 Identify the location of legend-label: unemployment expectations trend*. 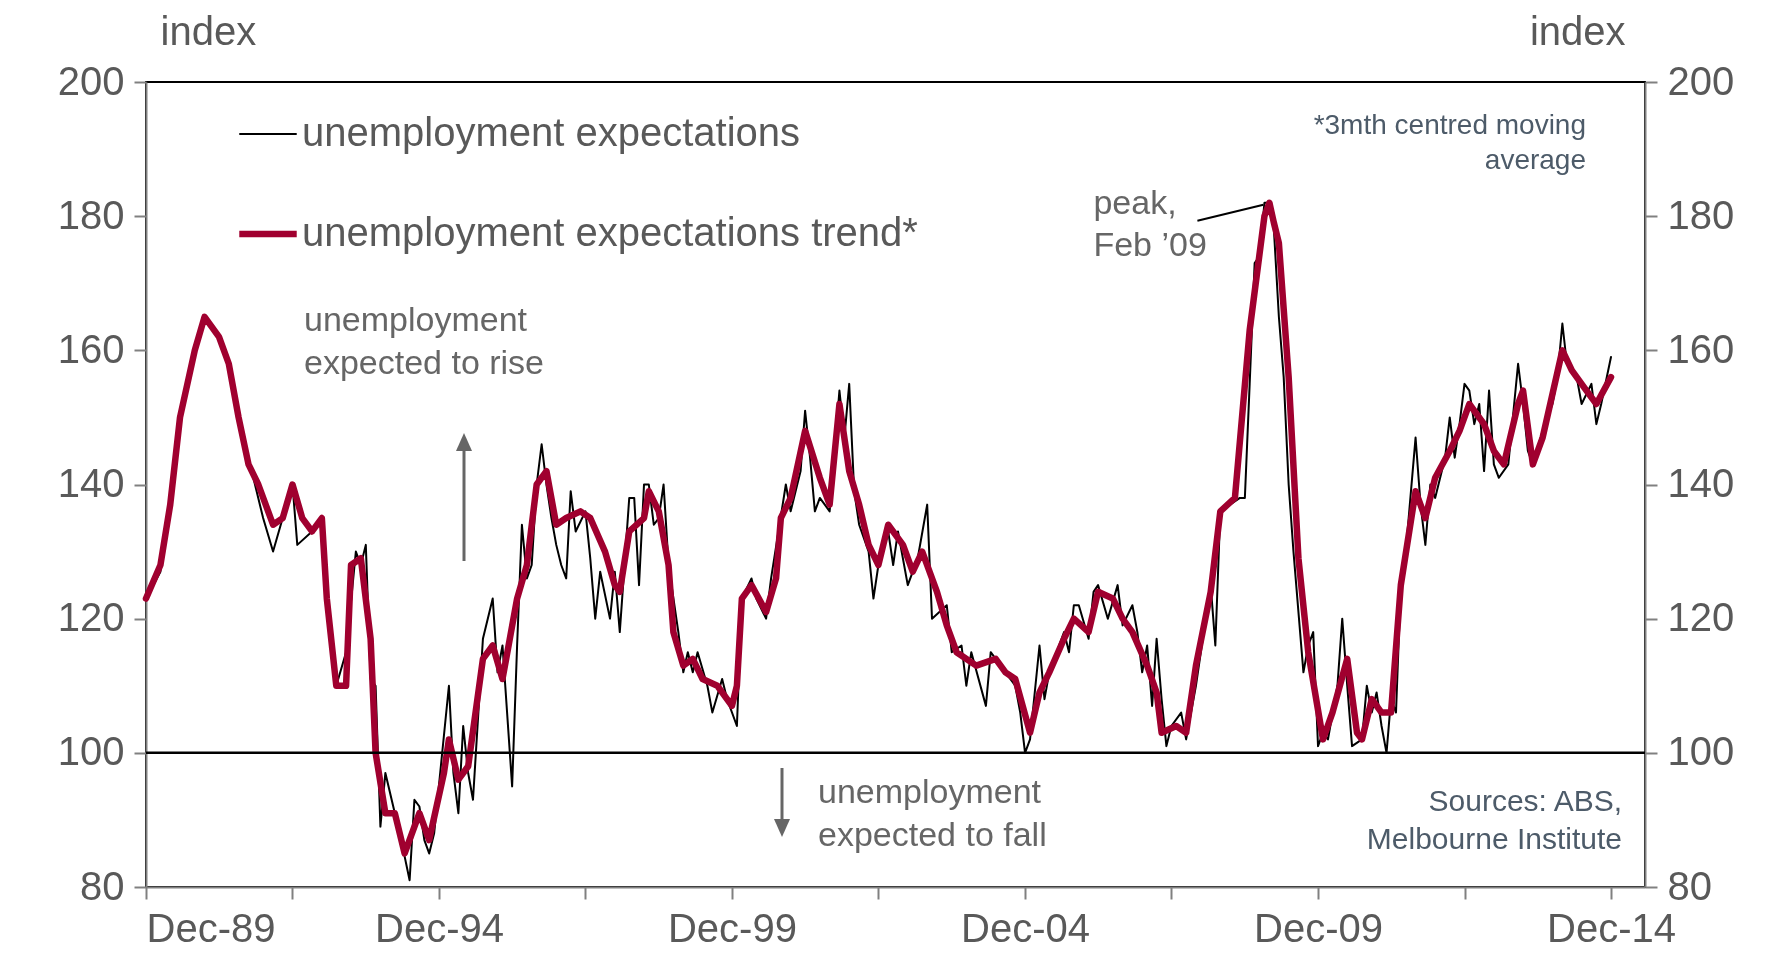
(610, 232).